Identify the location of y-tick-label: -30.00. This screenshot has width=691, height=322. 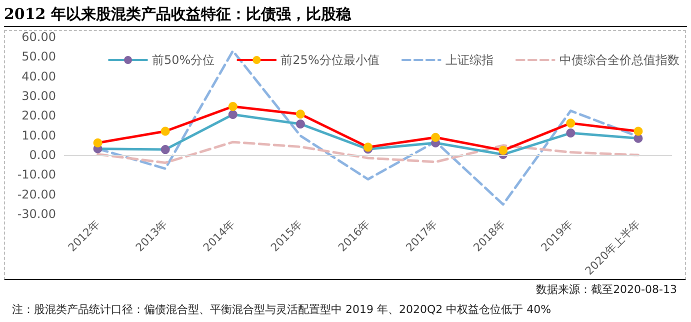
(36, 214).